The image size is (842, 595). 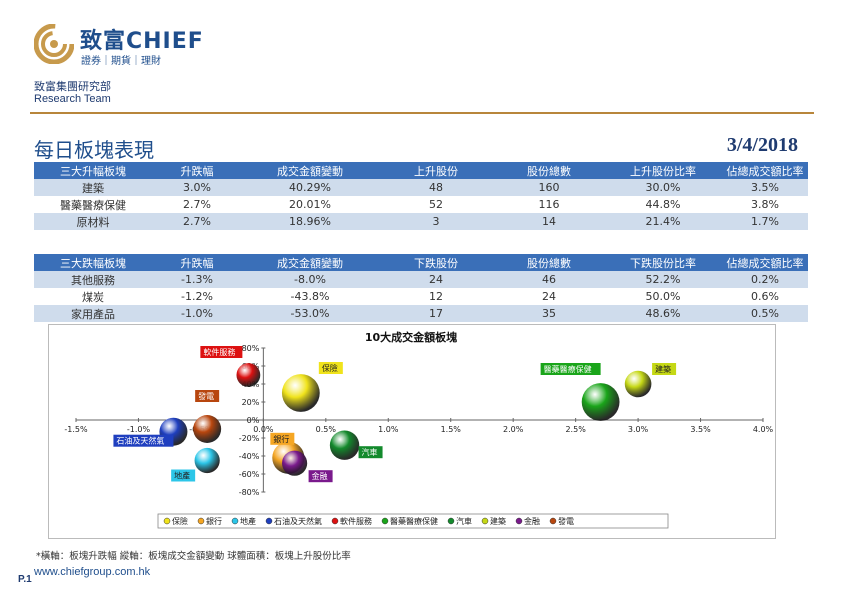 I want to click on x-tick-label: 2.5%, so click(x=575, y=429).